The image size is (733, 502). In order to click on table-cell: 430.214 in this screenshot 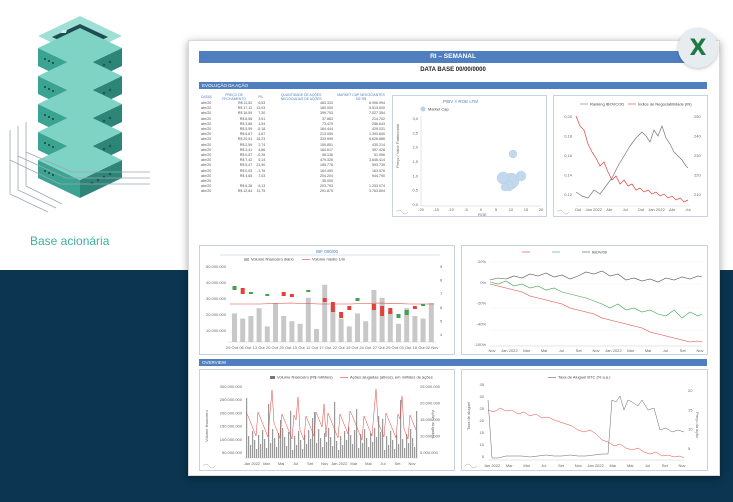, I will do `click(378, 144)`.